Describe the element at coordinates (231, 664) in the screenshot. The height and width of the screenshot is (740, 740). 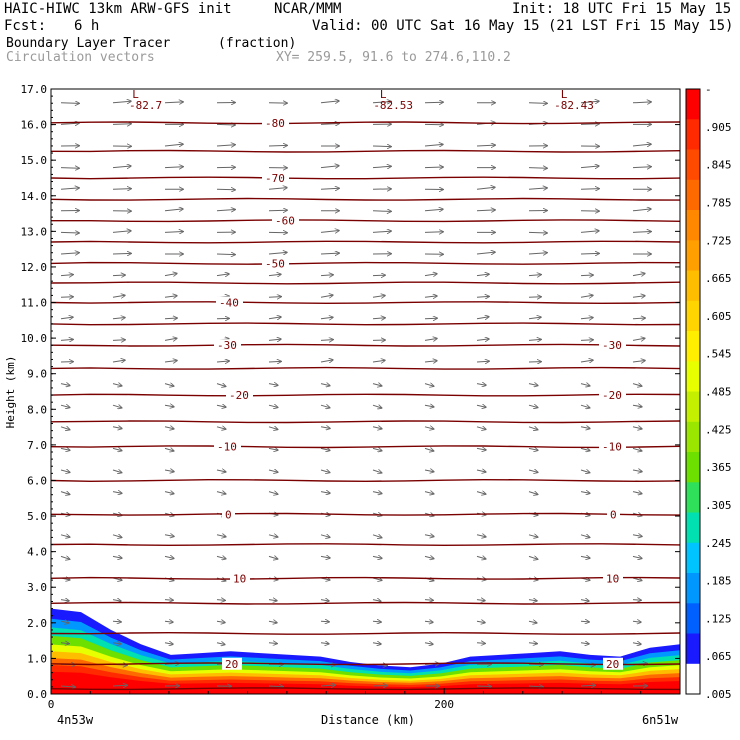
I see `contour-label: 20` at that location.